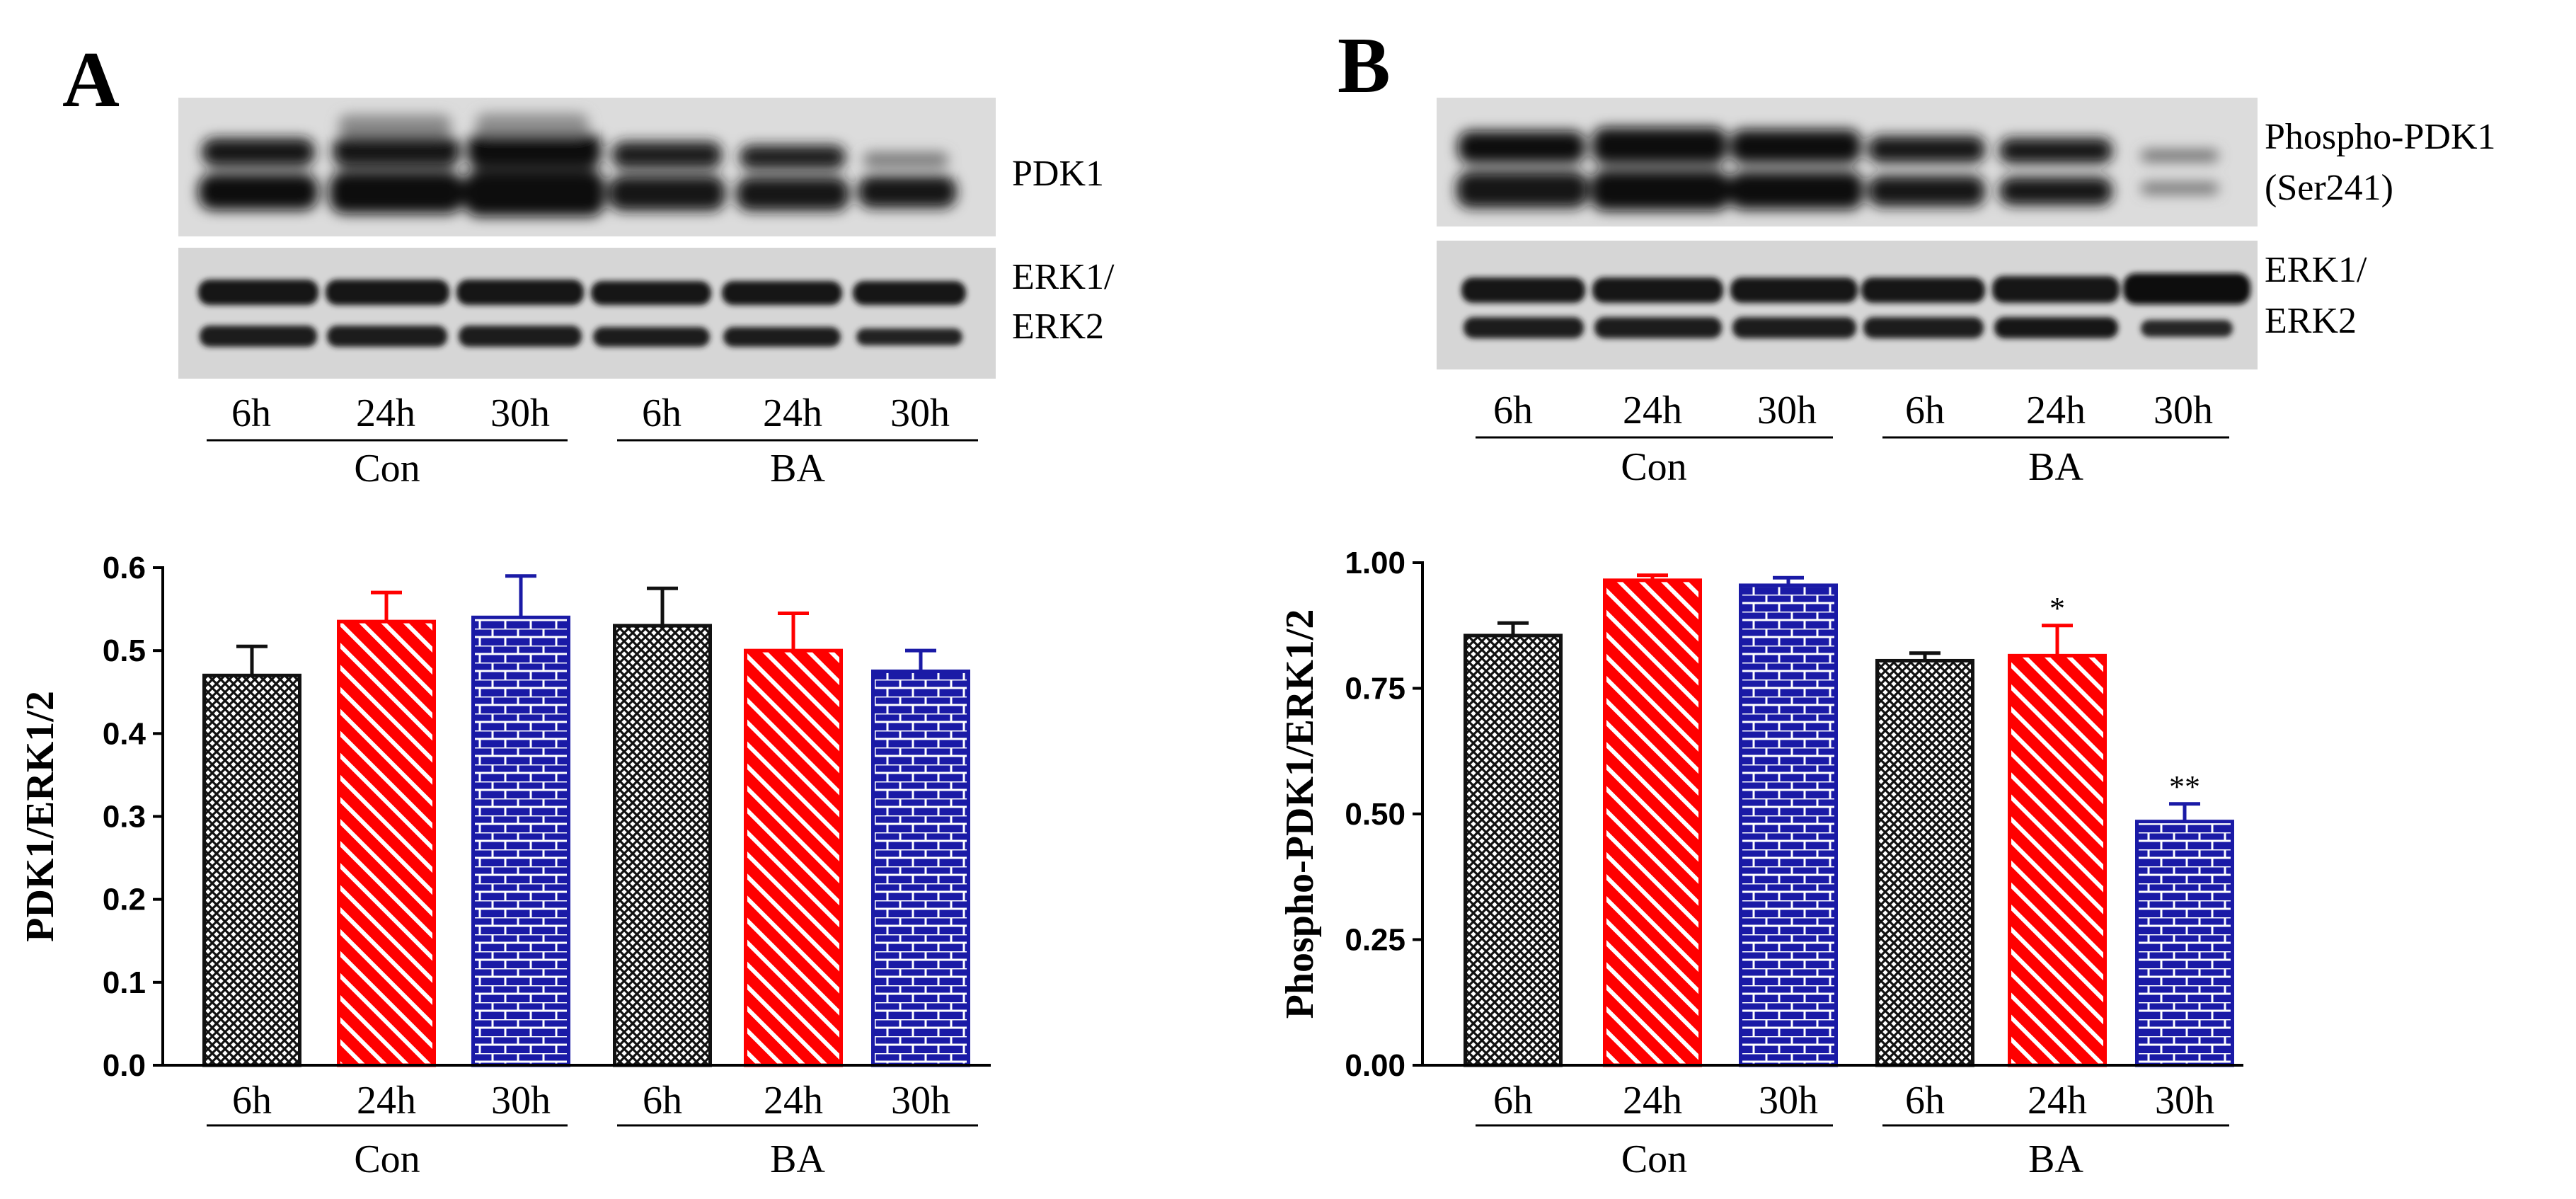  I want to click on y-tick-label: 0.5, so click(125, 650).